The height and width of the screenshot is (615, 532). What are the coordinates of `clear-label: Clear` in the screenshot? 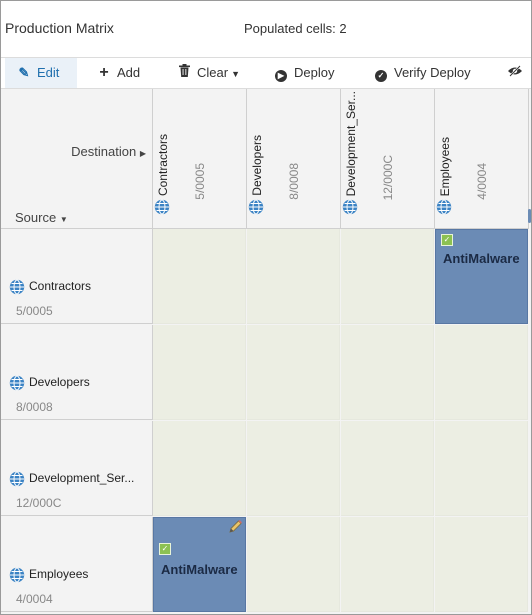 It's located at (213, 72).